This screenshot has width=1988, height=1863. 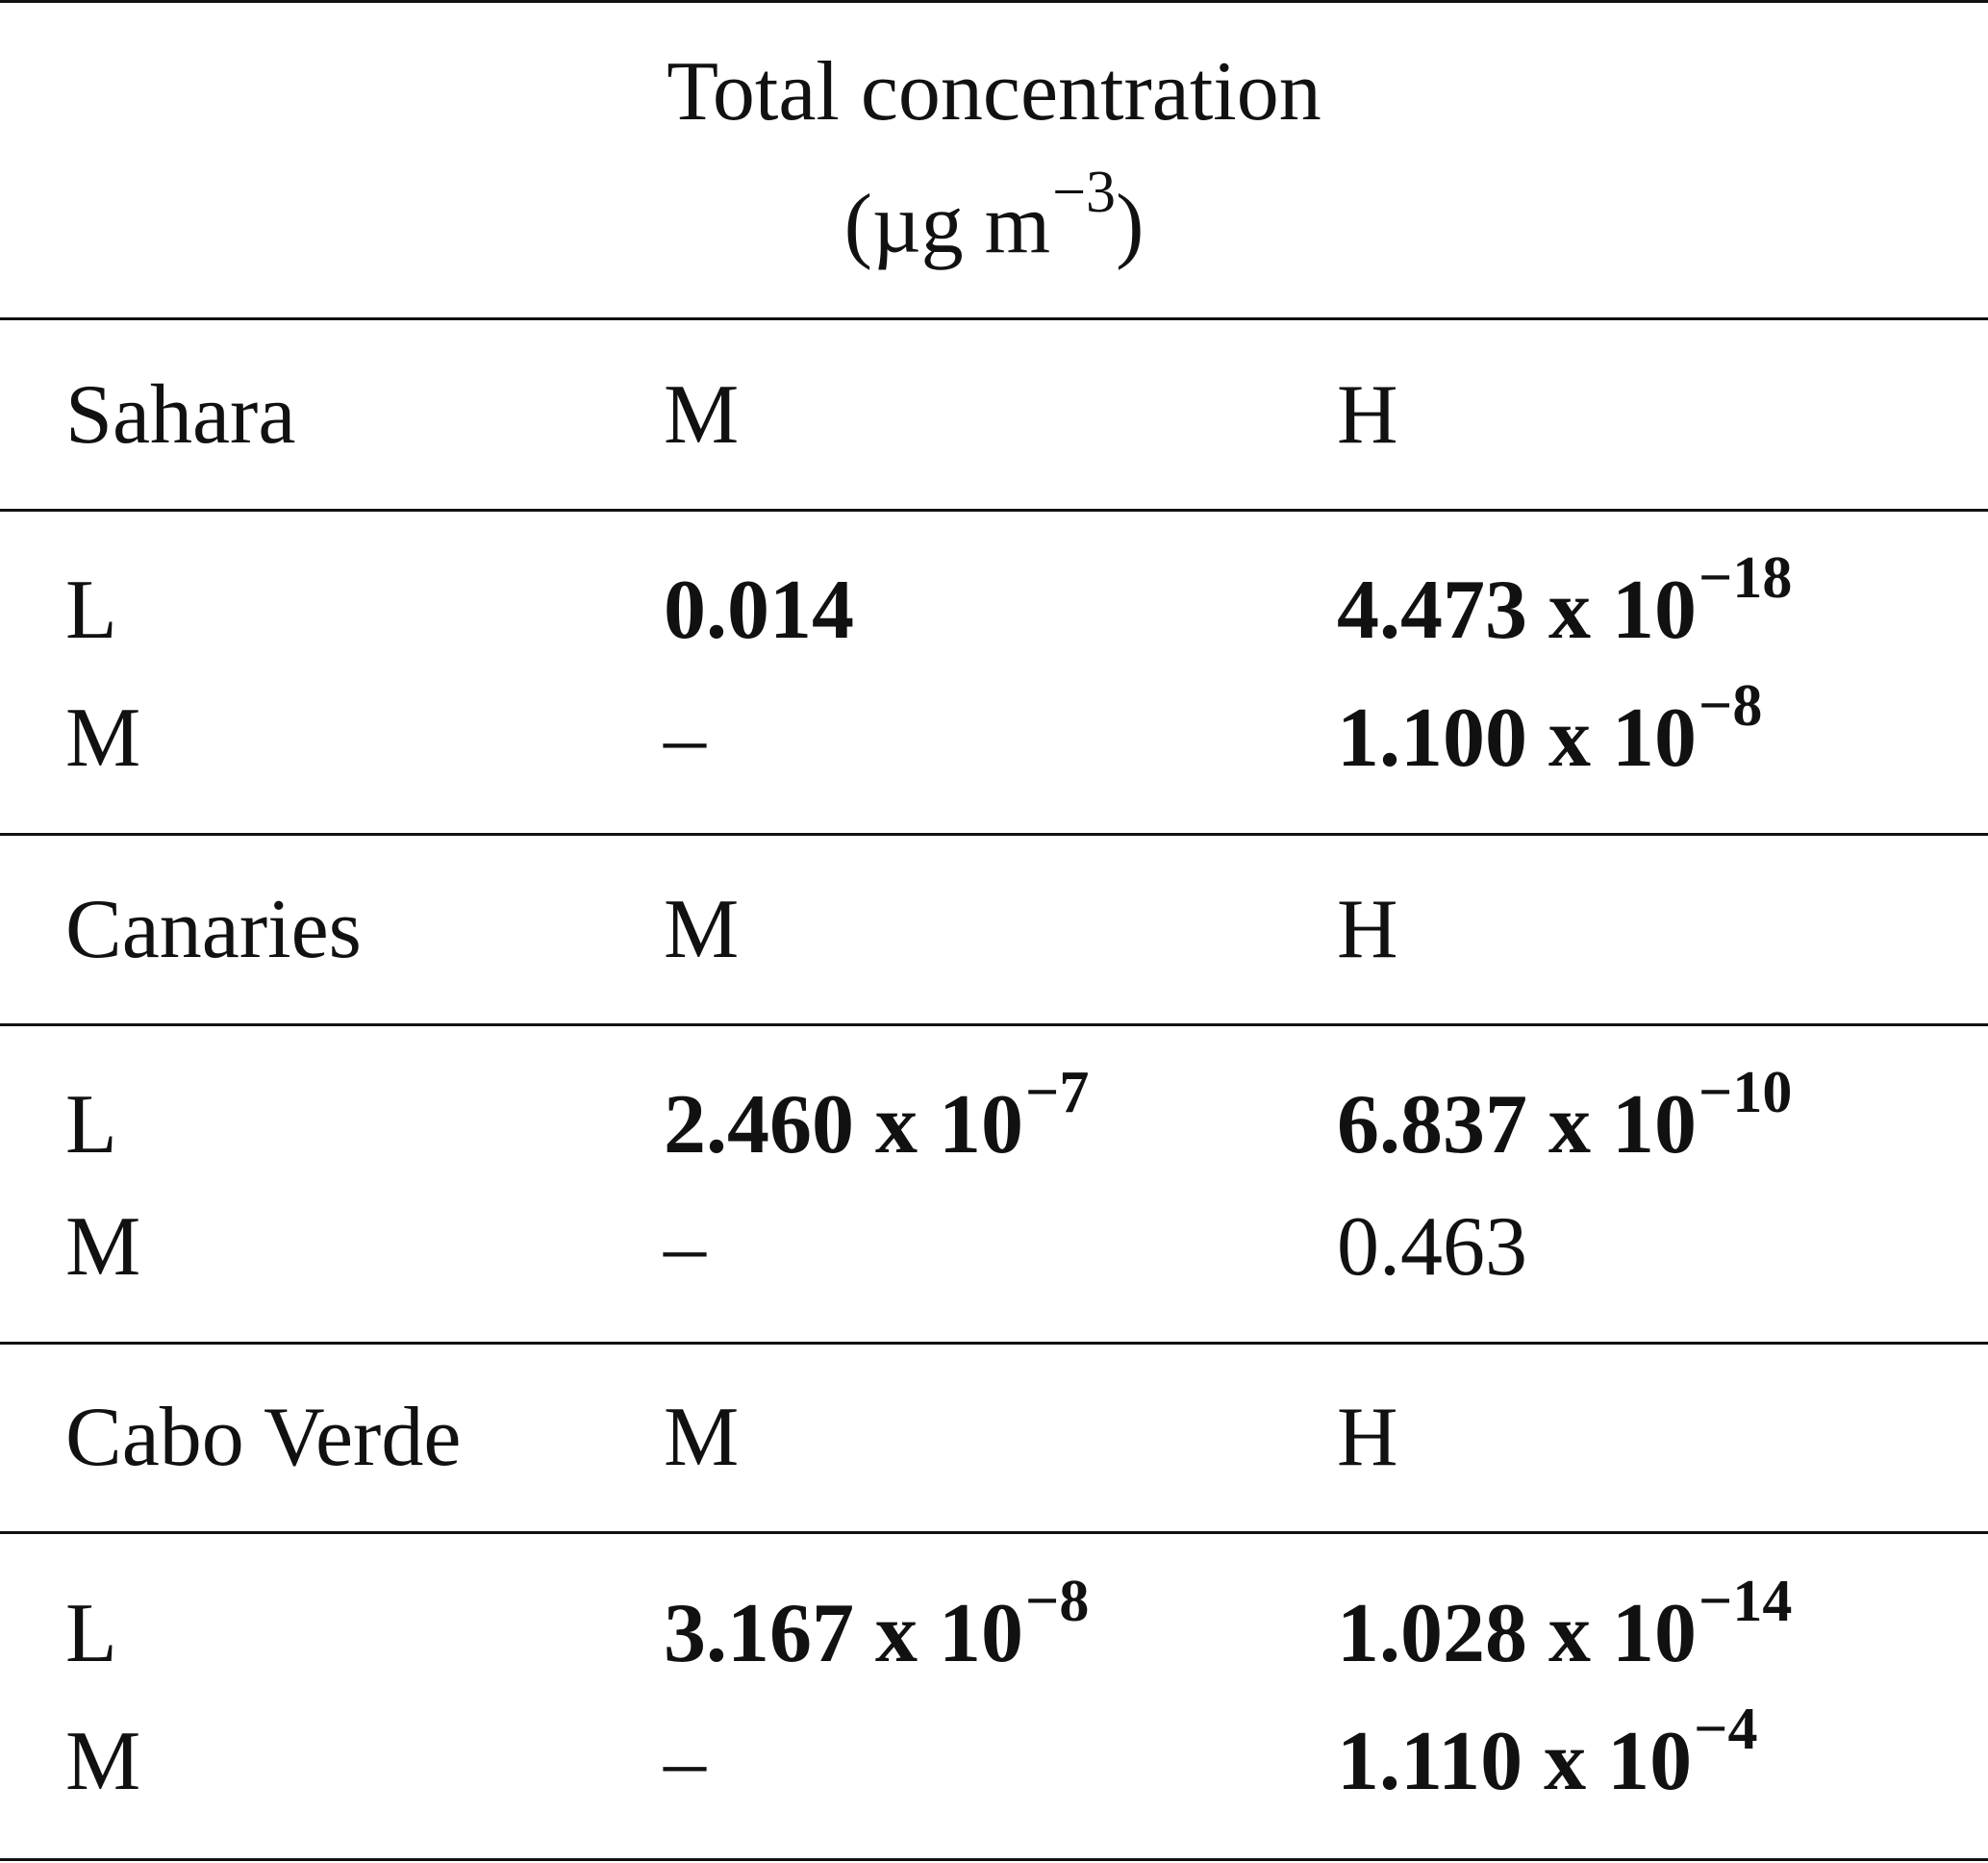 I want to click on table-title: Total concentration, so click(x=994, y=92).